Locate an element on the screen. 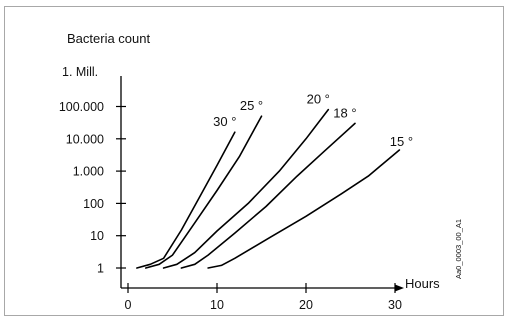 The height and width of the screenshot is (322, 513). series-label-4: 18 ° is located at coordinates (344, 112).